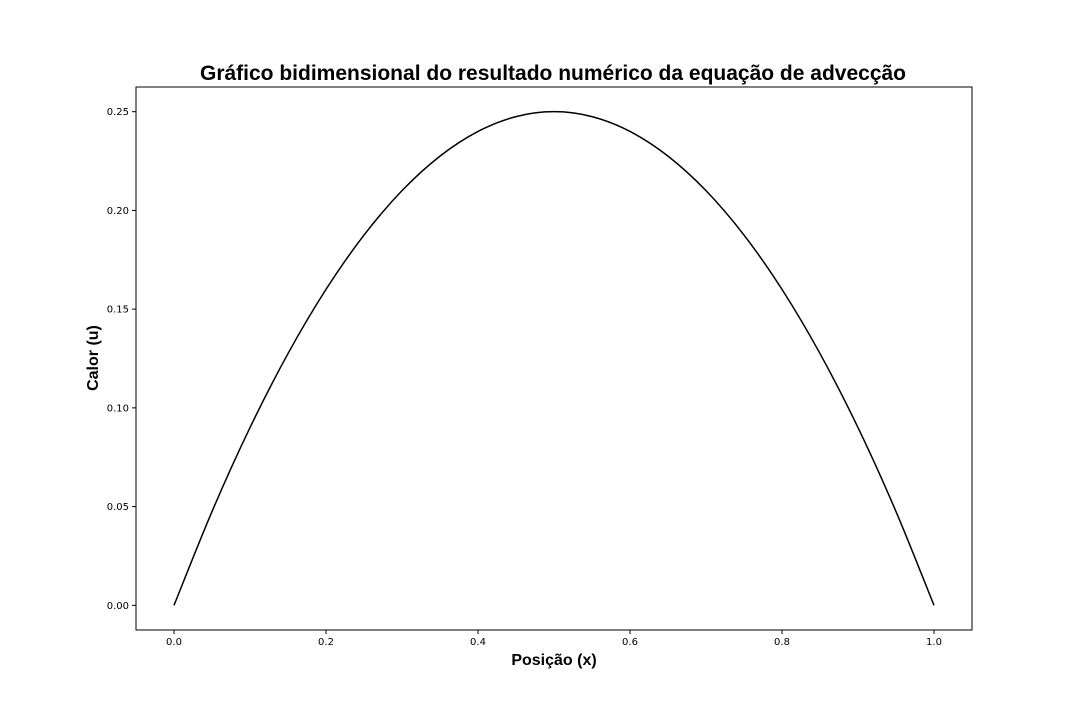  I want to click on x-tick-label: 0.0, so click(174, 642).